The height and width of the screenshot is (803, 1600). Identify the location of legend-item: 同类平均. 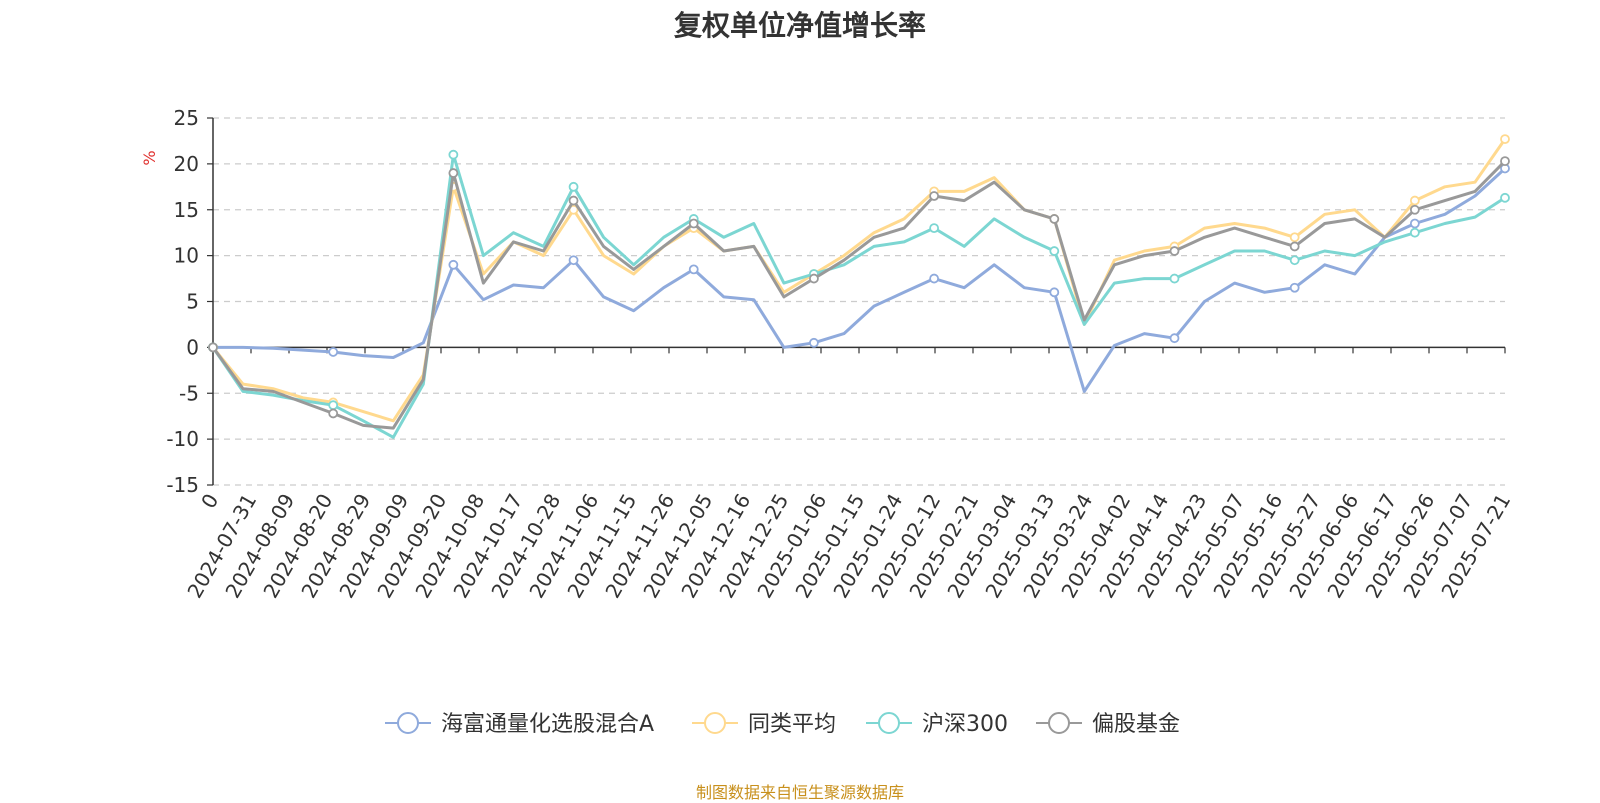
(764, 724).